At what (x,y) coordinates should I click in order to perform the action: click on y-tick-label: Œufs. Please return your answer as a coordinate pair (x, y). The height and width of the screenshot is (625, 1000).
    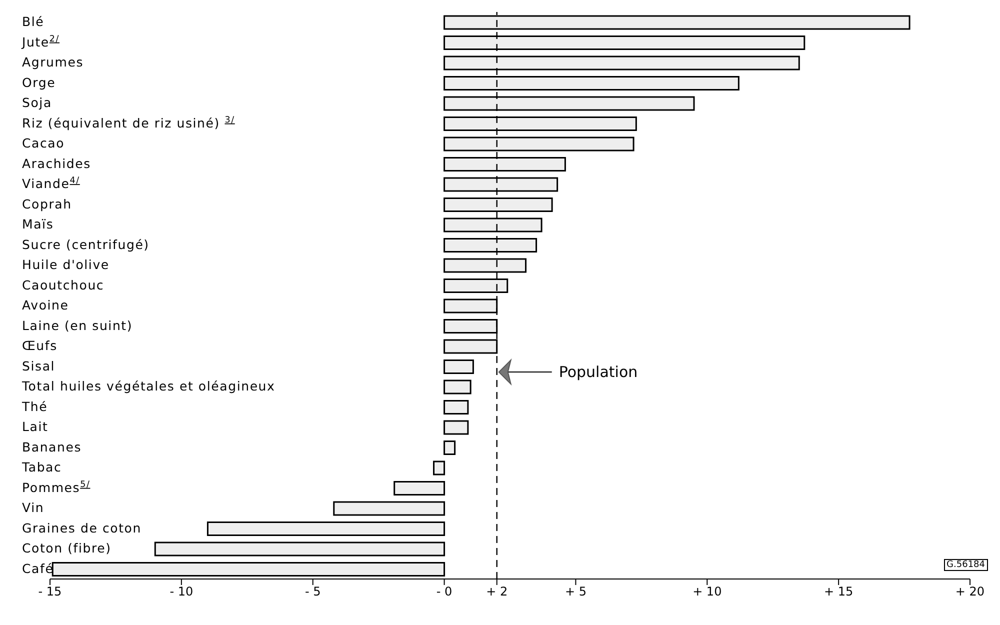
    Looking at the image, I should click on (40, 346).